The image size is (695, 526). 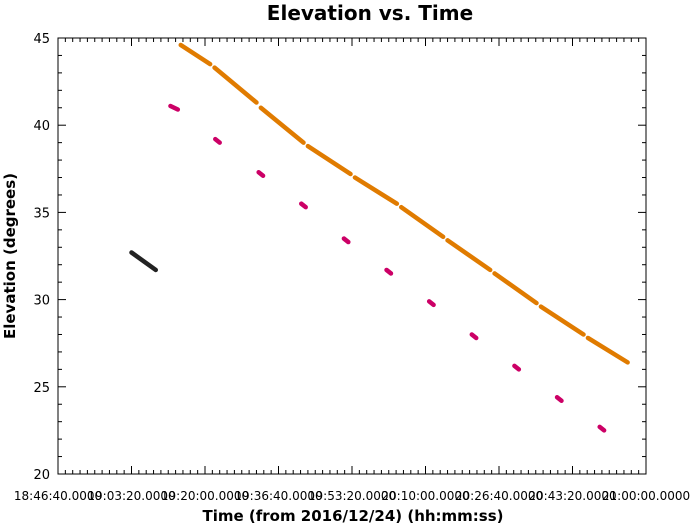 I want to click on x-axis-label: Time (from 2016/12/24) (hh:mm:ss), so click(x=352, y=516).